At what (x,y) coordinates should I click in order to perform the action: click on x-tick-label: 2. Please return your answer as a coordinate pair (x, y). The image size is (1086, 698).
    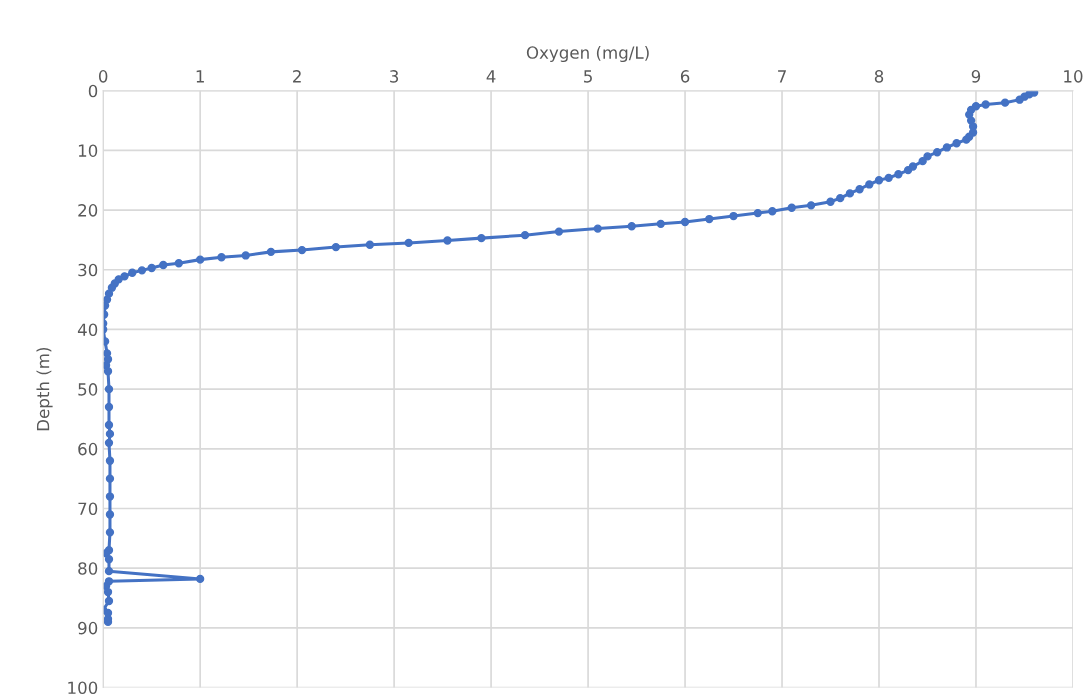
    Looking at the image, I should click on (297, 76).